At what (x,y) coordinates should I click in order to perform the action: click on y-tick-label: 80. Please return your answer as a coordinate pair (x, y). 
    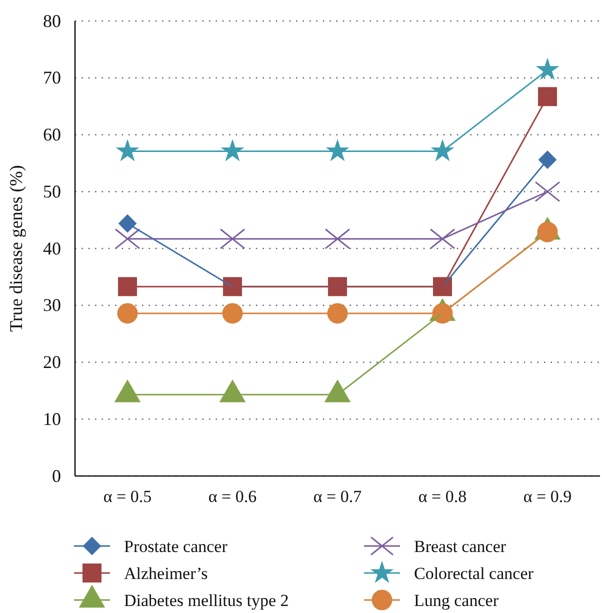
    Looking at the image, I should click on (52, 20).